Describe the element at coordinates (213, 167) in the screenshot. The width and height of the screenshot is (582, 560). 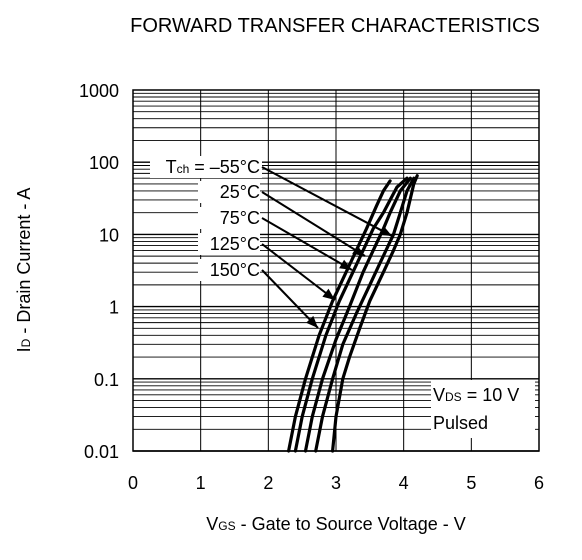
I see `temperature-label-1: Tch = –55°C` at that location.